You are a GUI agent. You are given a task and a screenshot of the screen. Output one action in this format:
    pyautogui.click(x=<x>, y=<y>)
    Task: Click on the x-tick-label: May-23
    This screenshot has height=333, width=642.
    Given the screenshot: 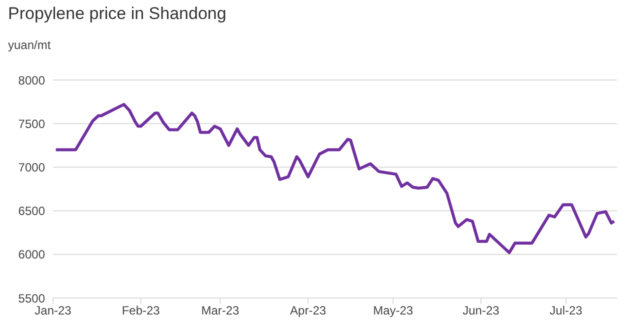 What is the action you would take?
    pyautogui.click(x=393, y=311)
    